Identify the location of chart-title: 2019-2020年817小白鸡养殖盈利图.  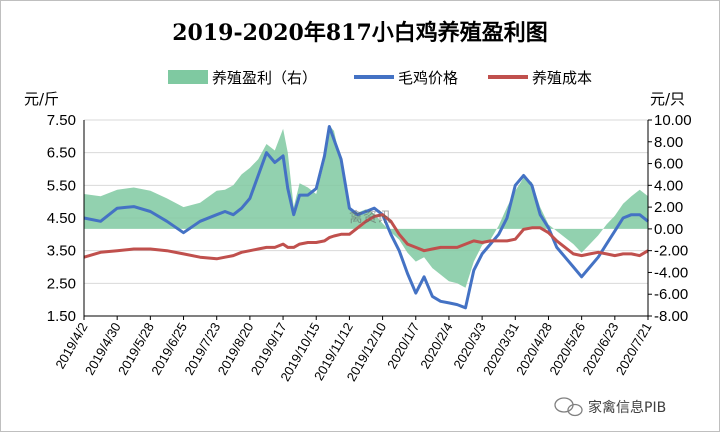
(360, 33).